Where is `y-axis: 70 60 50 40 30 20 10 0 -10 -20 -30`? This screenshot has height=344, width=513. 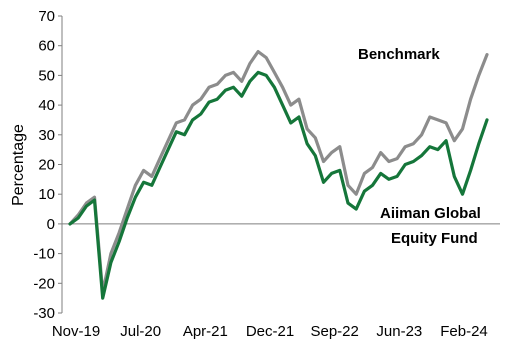 y-axis: 70 60 50 40 30 20 10 0 -10 -20 -30 is located at coordinates (48, 165).